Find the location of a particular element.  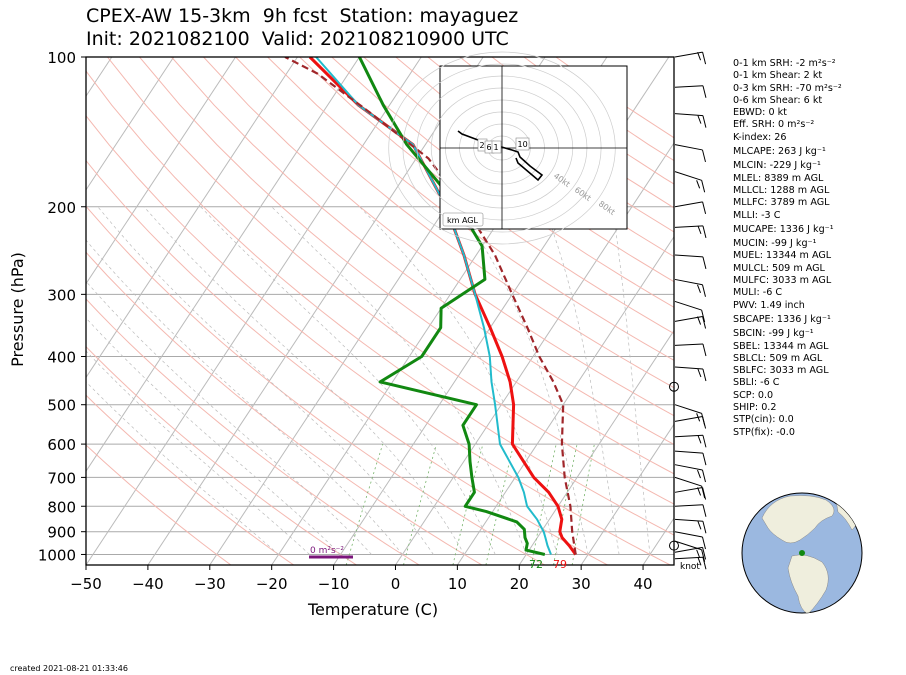

y-tick-label: 100 is located at coordinates (61, 58).